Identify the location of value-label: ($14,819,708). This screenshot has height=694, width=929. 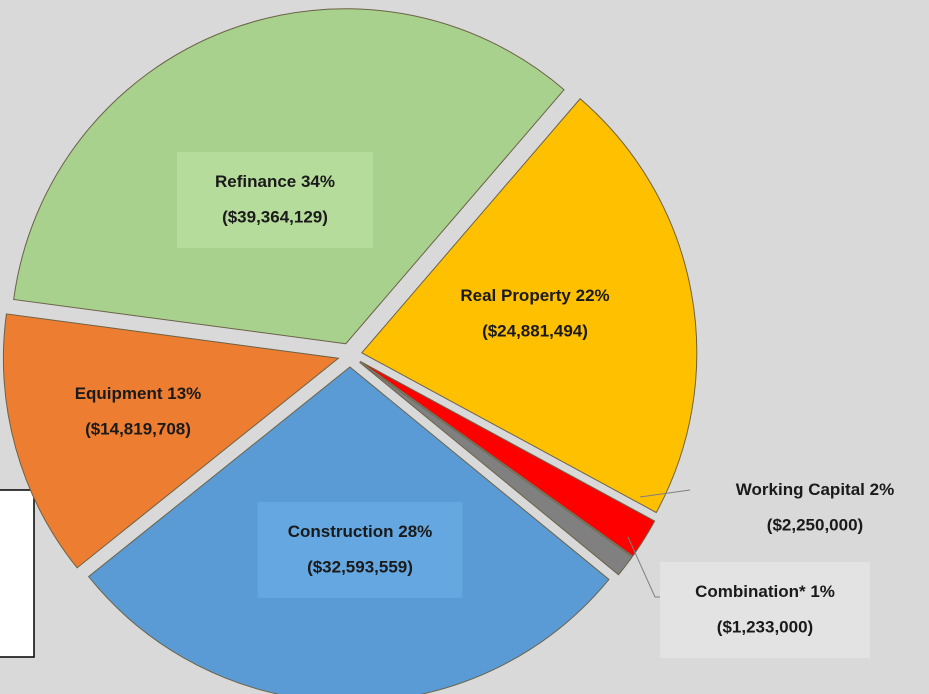
(138, 428).